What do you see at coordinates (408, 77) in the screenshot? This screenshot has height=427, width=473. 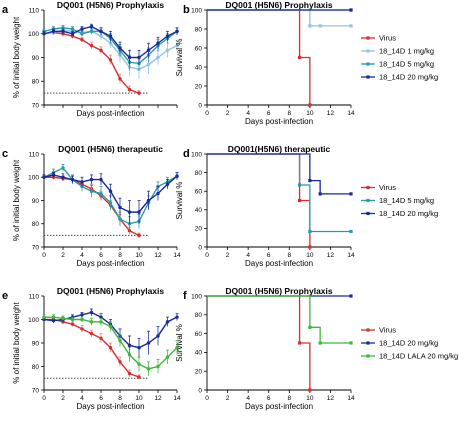 I see `legend-label: 18_14D 20 mg/kg` at bounding box center [408, 77].